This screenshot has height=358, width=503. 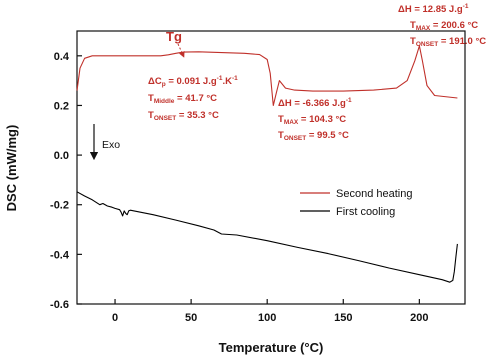 I want to click on y-tick-label: 0.2, so click(x=61, y=106).